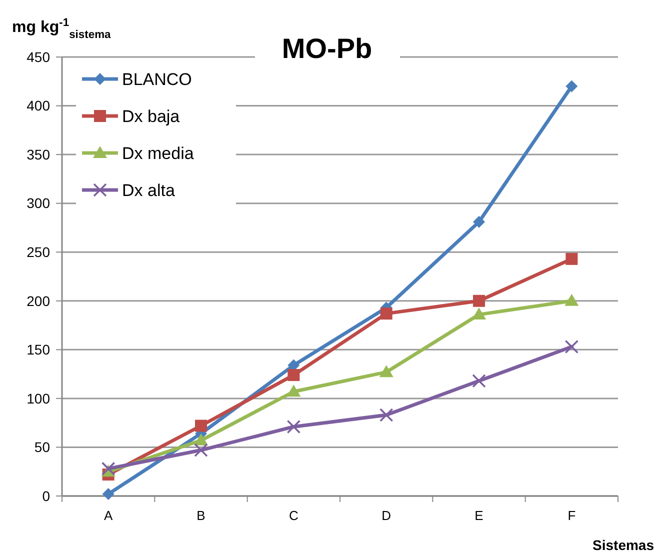 This screenshot has height=558, width=658. Describe the element at coordinates (46, 496) in the screenshot. I see `y-tick-label: 0` at that location.